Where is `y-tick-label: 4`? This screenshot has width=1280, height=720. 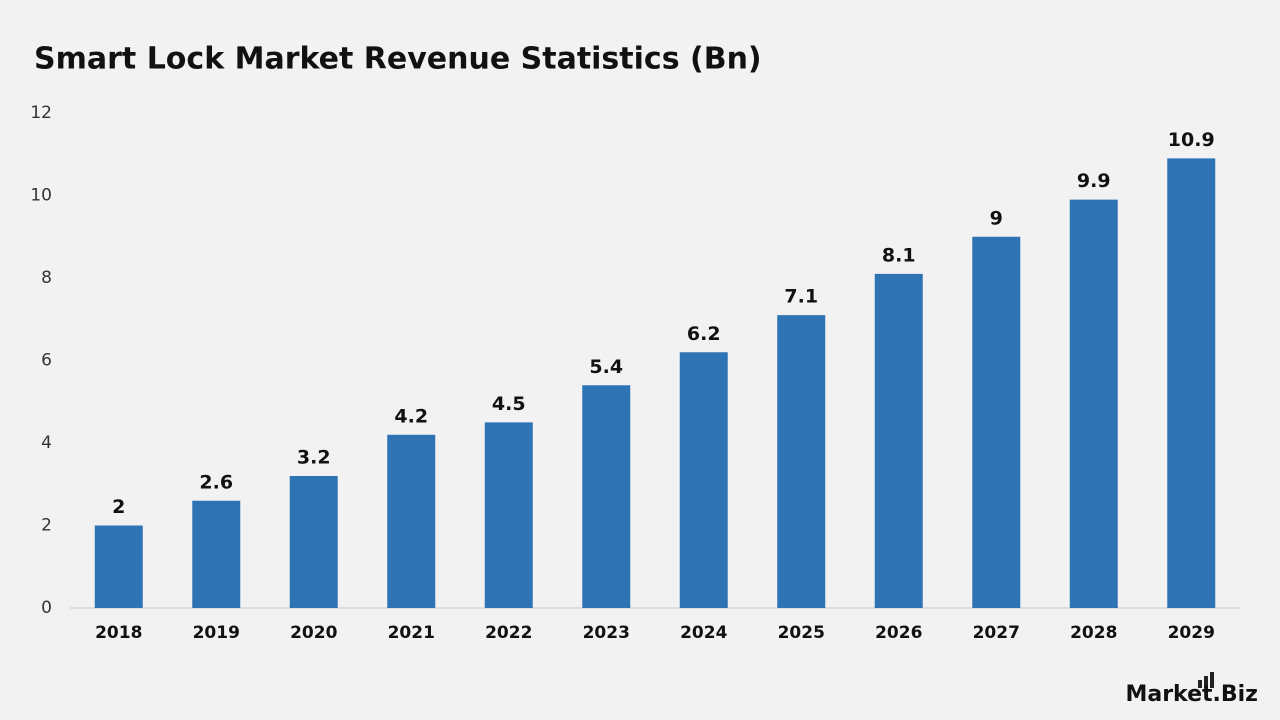
y-tick-label: 4 is located at coordinates (46, 443).